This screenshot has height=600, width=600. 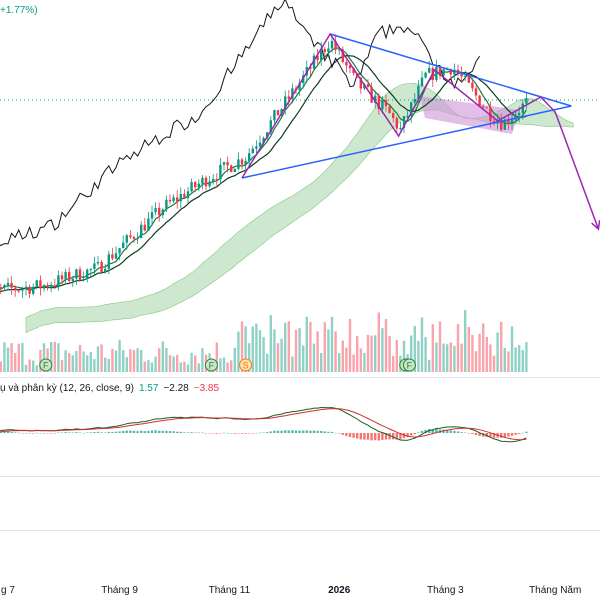 What do you see at coordinates (410, 366) in the screenshot?
I see `svg-text: F` at bounding box center [410, 366].